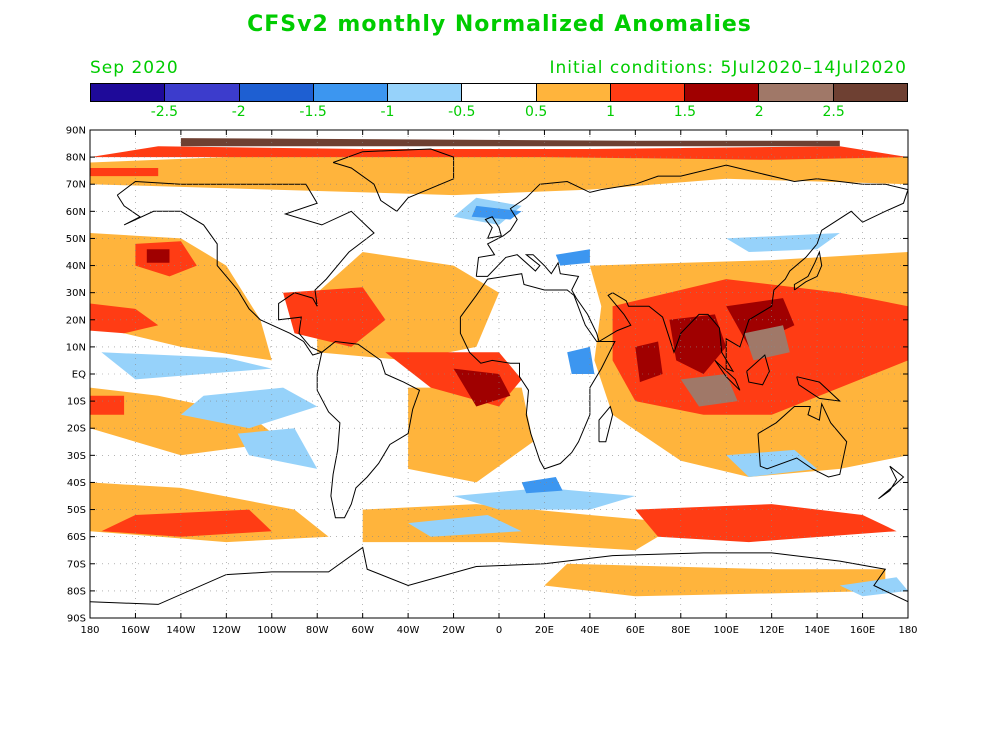 The height and width of the screenshot is (754, 999). I want to click on lon-label: 40W, so click(408, 630).